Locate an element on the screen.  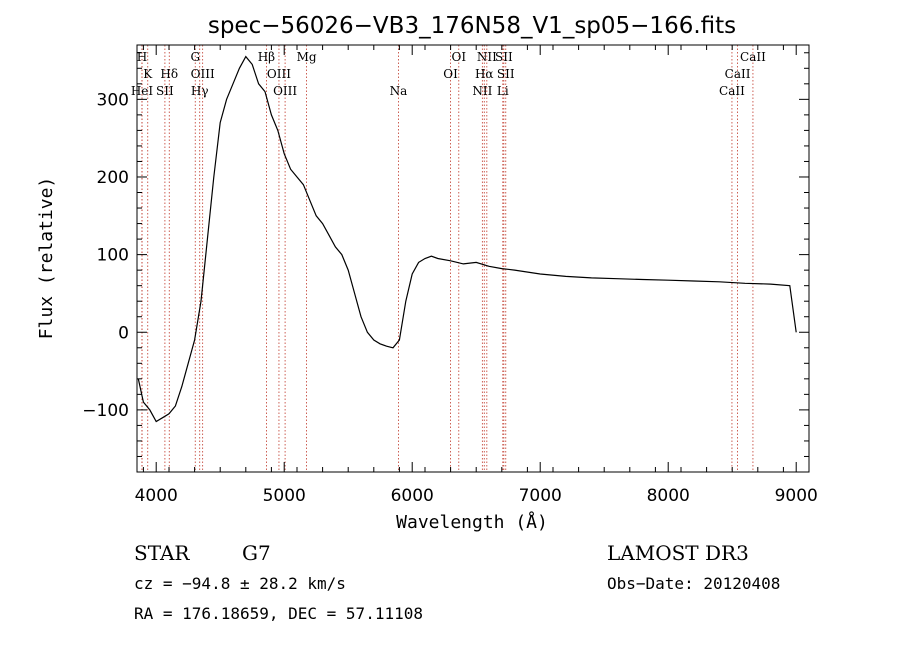
observation-date: Obs−Date: 20120408 is located at coordinates (693, 583).